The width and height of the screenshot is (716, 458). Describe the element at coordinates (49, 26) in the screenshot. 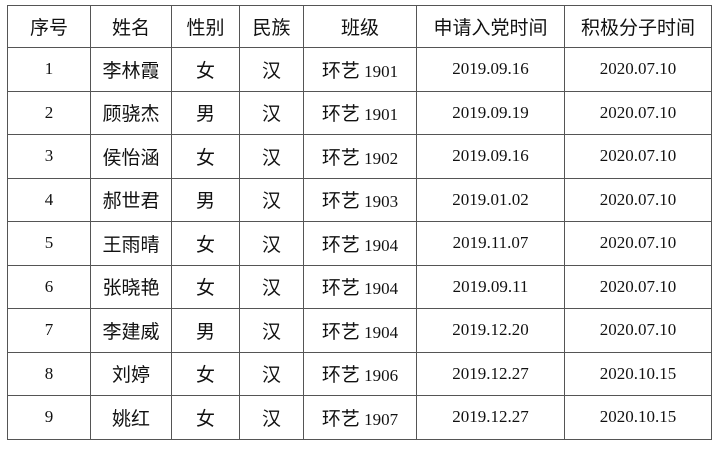

I see `header-no: 序号` at that location.